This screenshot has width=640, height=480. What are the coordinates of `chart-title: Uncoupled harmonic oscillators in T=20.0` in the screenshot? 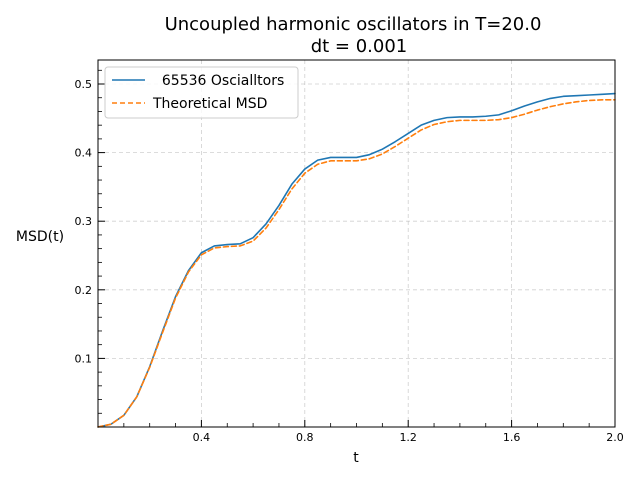 It's located at (353, 24).